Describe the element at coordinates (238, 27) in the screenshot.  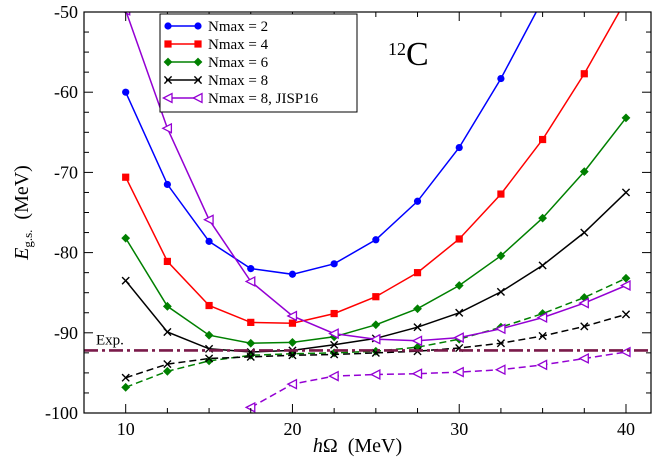
I see `legend-label-0: Nmax = 2` at that location.